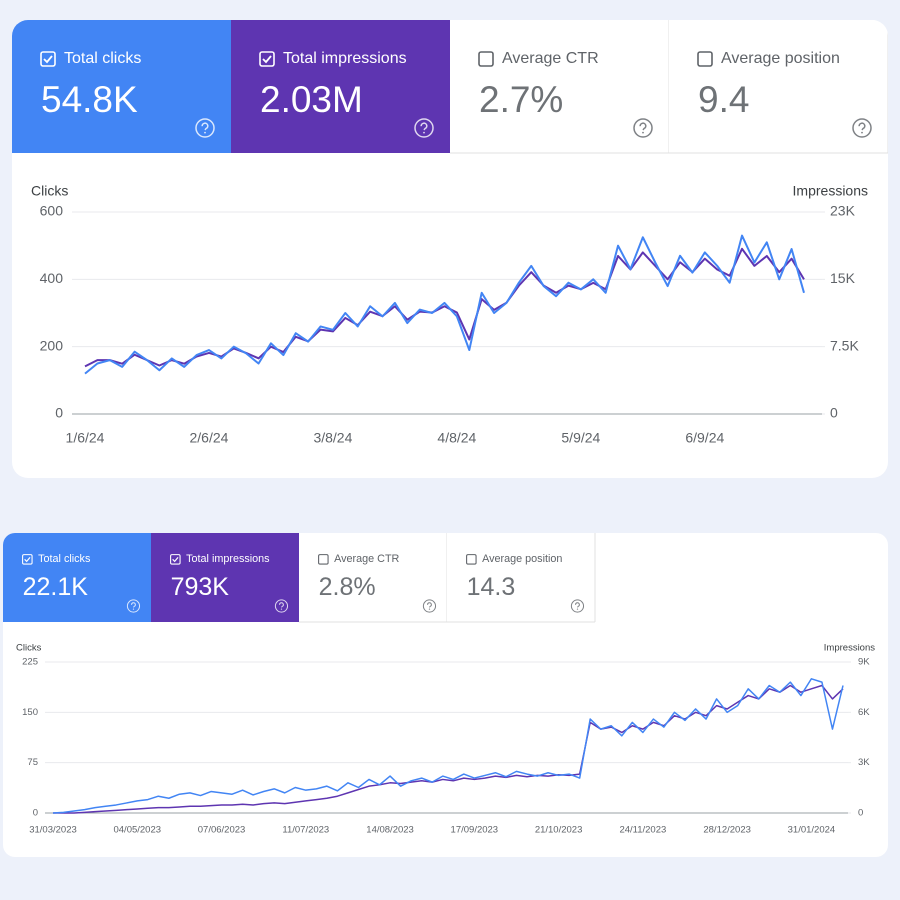  What do you see at coordinates (834, 413) in the screenshot?
I see `y2-tick-label: 0` at bounding box center [834, 413].